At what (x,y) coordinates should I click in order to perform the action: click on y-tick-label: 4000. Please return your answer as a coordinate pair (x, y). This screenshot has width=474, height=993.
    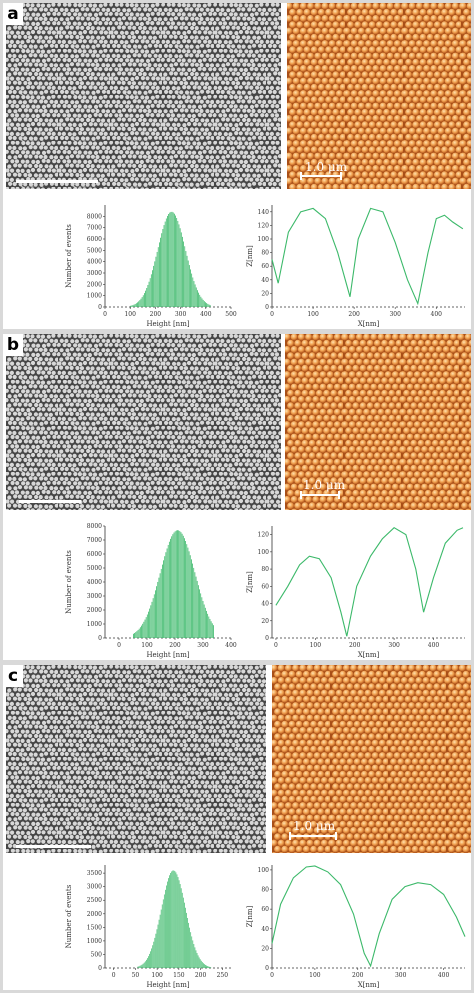
    Looking at the image, I should click on (94, 262).